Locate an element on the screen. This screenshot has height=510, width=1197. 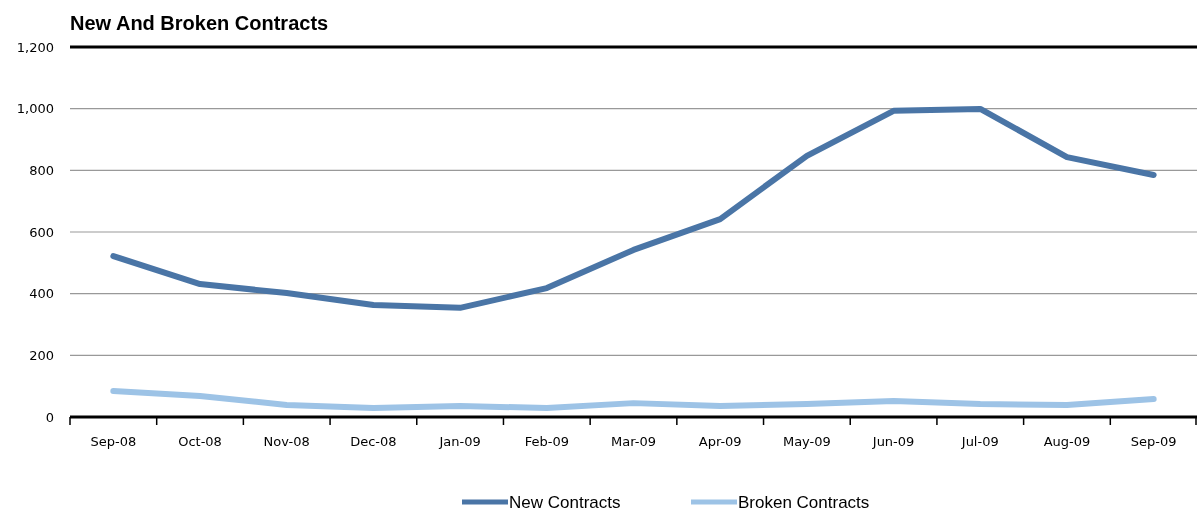
x-tick-label: Mar-09 is located at coordinates (633, 441).